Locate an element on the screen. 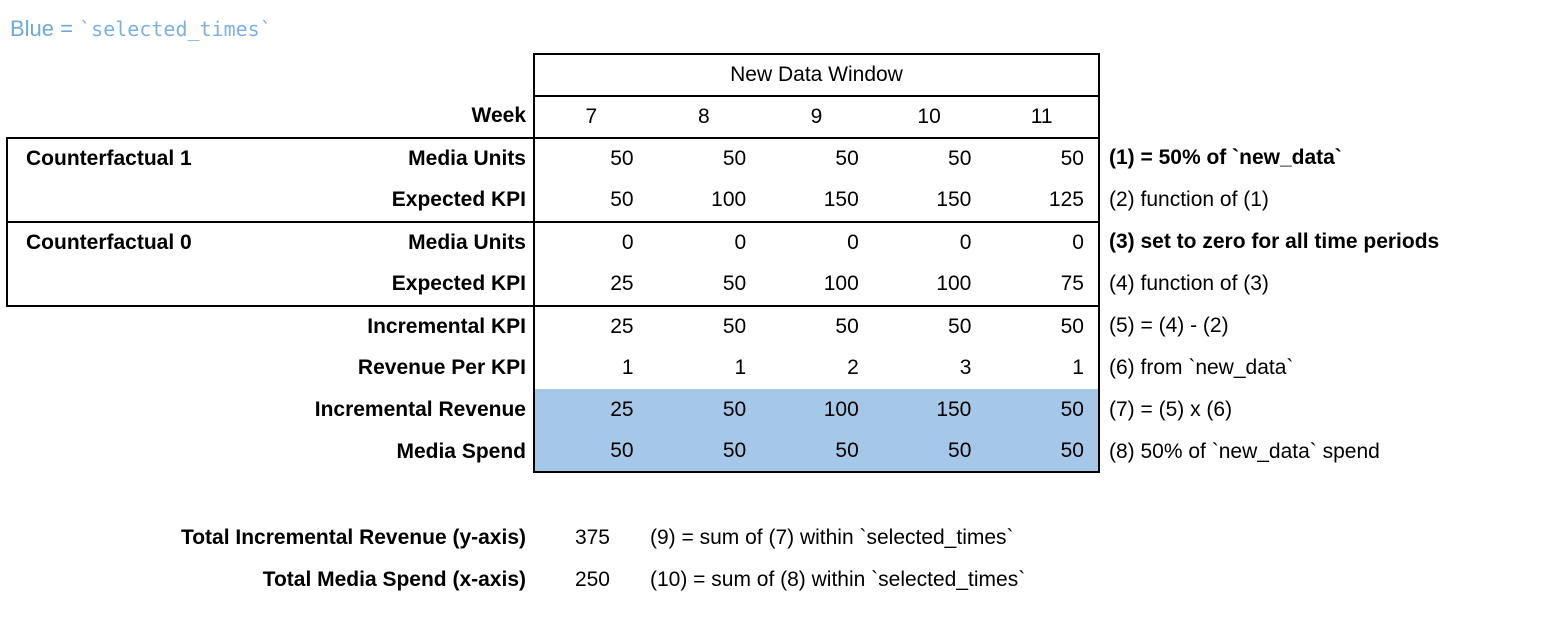  row-label: Revenue Per KPI is located at coordinates (441, 367).